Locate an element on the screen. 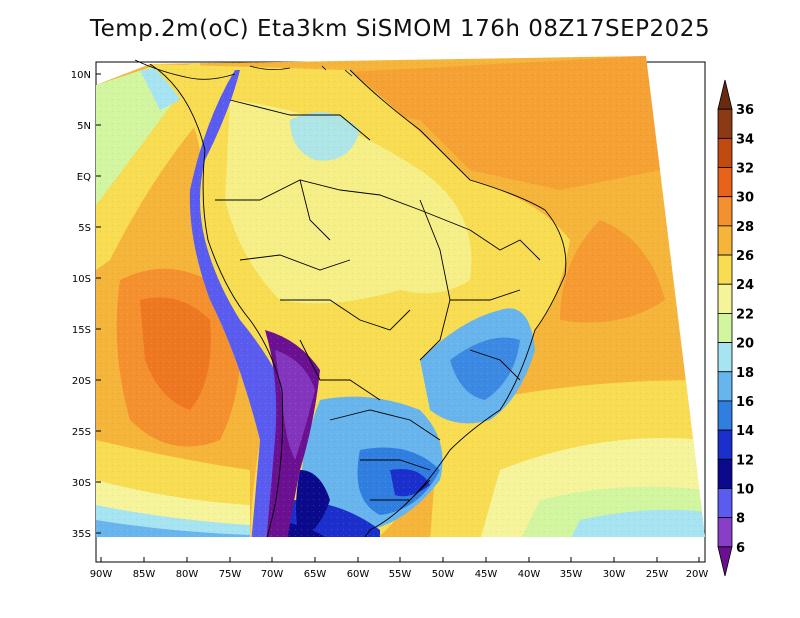  lat-label-5n: 5N is located at coordinates (84, 126).